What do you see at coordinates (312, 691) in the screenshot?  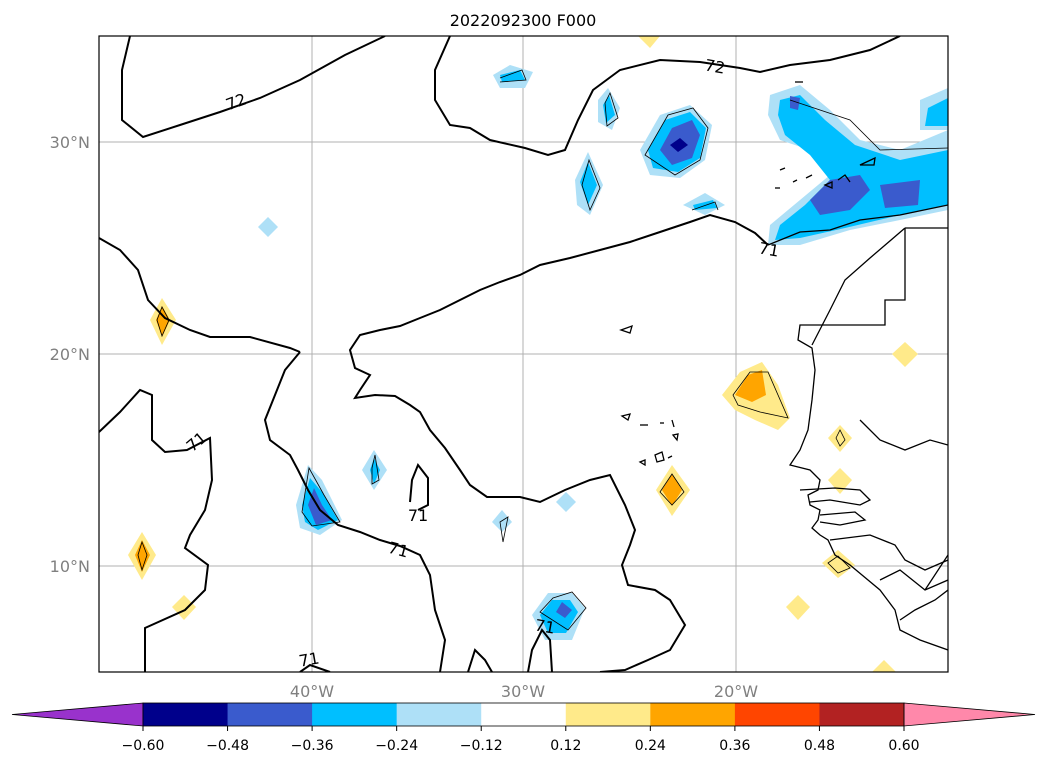 I see `lon-label-40w: 40°W` at bounding box center [312, 691].